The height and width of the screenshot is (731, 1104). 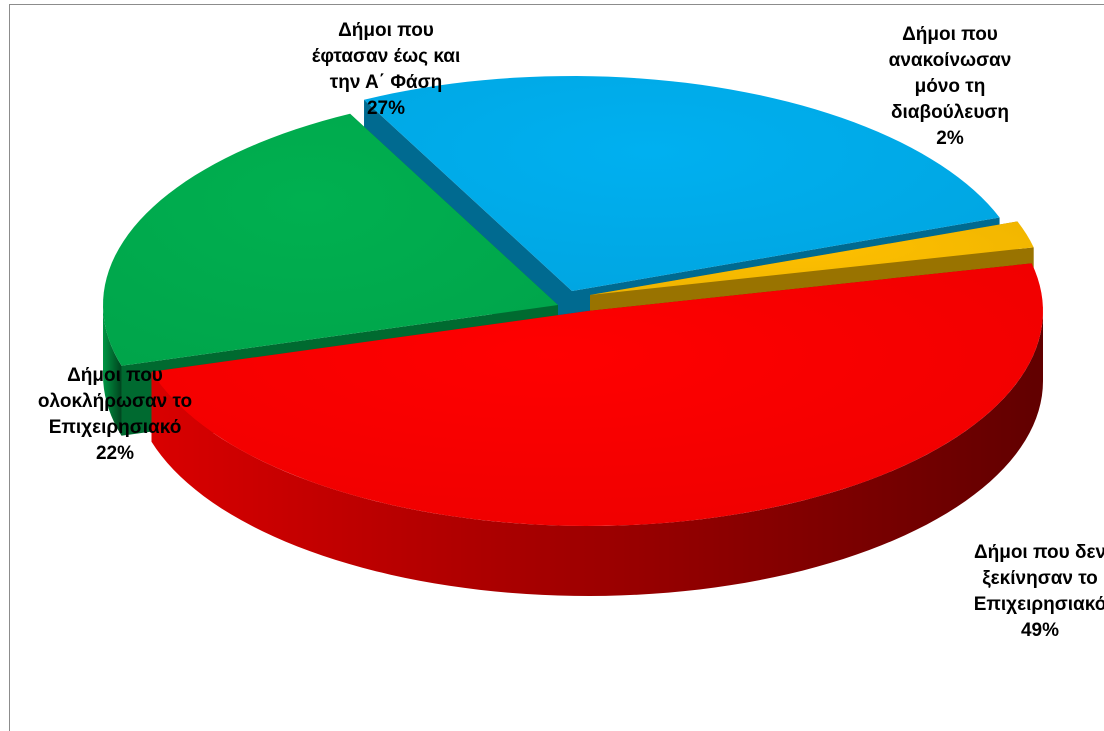 What do you see at coordinates (950, 60) in the screenshot?
I see `data-label-line: ανακοίνωσαν` at bounding box center [950, 60].